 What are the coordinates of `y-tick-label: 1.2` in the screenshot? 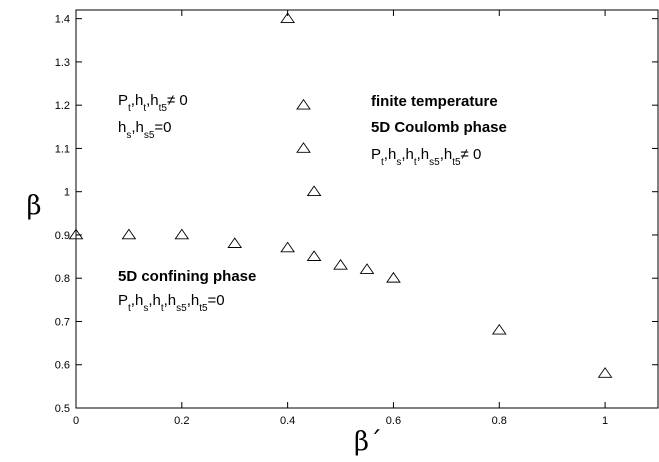 It's located at (62, 106).